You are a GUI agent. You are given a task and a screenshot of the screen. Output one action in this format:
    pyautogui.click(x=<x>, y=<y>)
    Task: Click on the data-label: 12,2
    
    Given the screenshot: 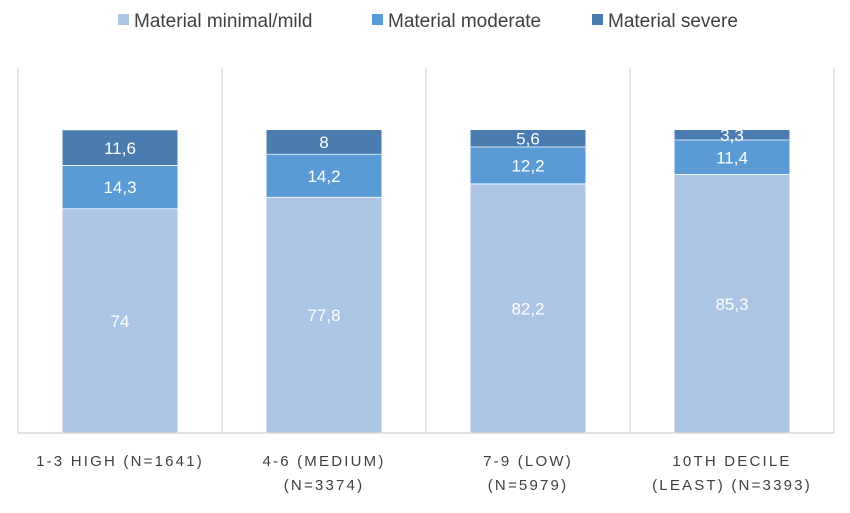 What is the action you would take?
    pyautogui.click(x=527, y=165)
    